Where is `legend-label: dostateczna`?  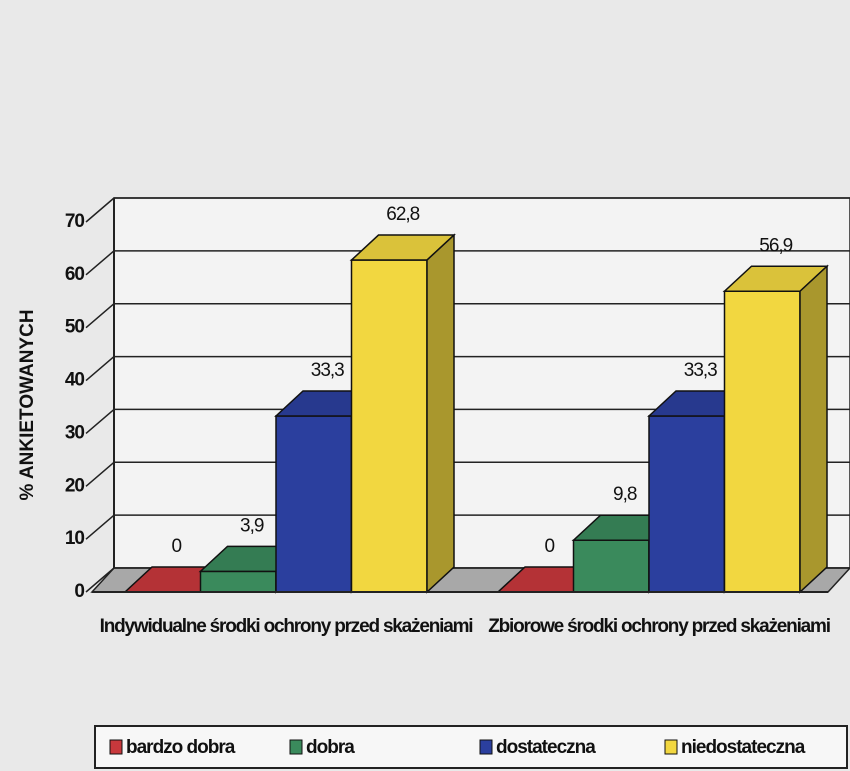 legend-label: dostateczna is located at coordinates (546, 747).